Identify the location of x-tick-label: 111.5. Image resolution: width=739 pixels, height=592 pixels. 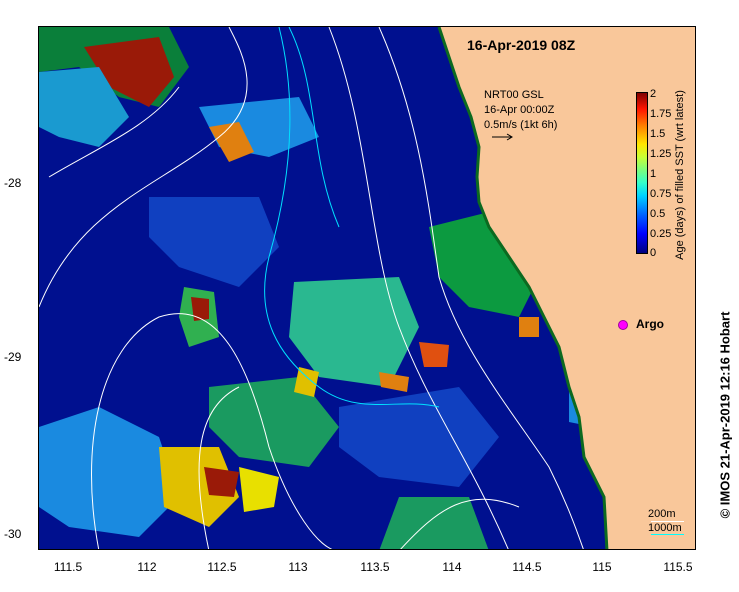
(68, 567).